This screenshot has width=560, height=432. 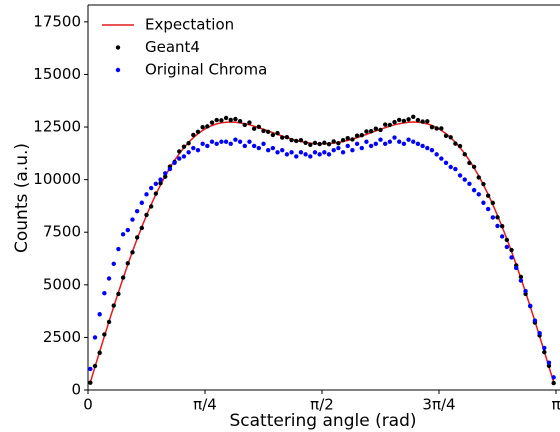 I want to click on x-axis-label: Scattering angle (rad), so click(x=322, y=421).